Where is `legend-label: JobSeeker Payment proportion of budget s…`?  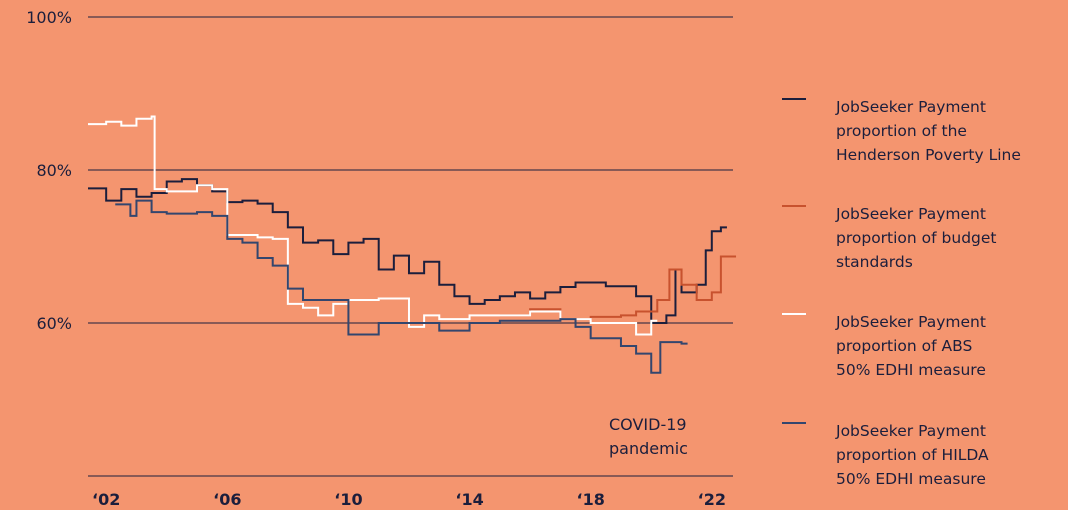 legend-label: JobSeeker Payment proportion of budget s… is located at coordinates (916, 238).